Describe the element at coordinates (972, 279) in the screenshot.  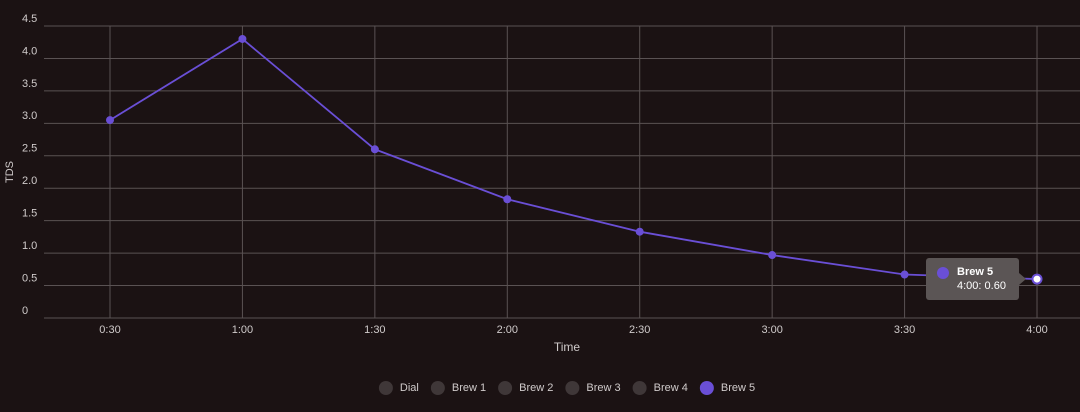
I see `tooltip-box` at that location.